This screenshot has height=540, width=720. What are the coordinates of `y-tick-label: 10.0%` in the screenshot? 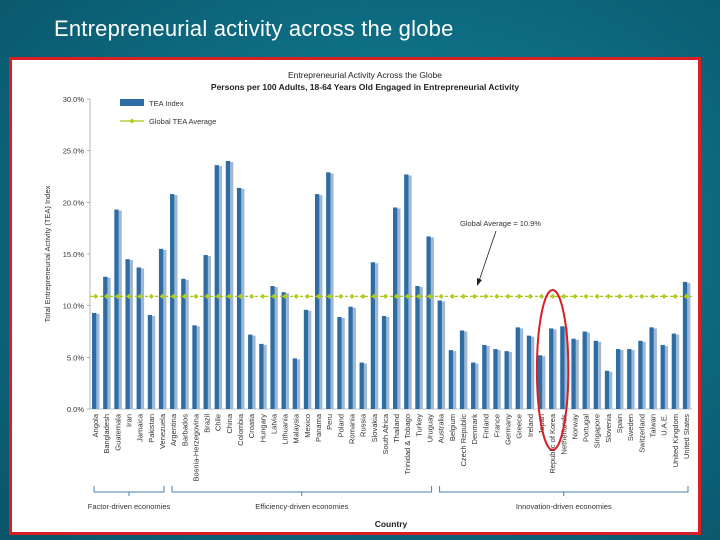 It's located at (74, 306).